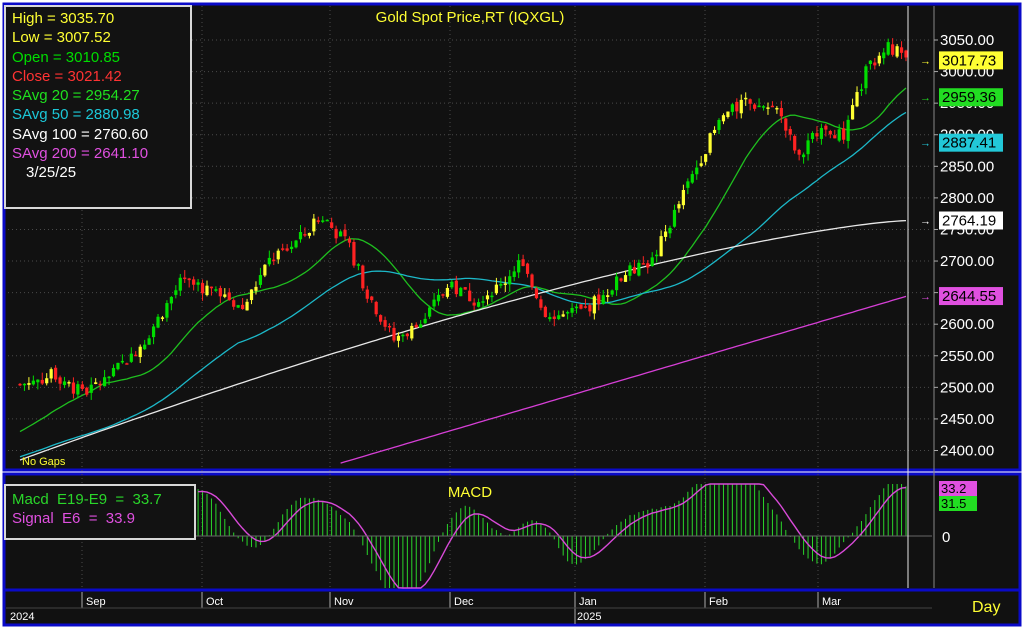 This screenshot has height=634, width=1024. I want to click on info-label: SAvg 200, so click(44, 154).